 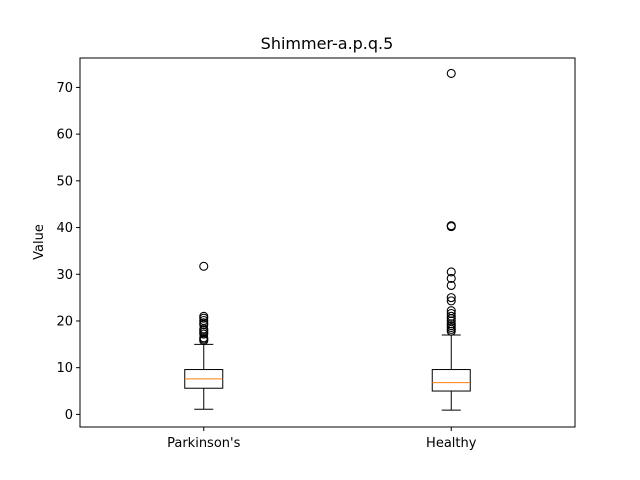 I want to click on y-tick-label: 30, so click(x=64, y=275).